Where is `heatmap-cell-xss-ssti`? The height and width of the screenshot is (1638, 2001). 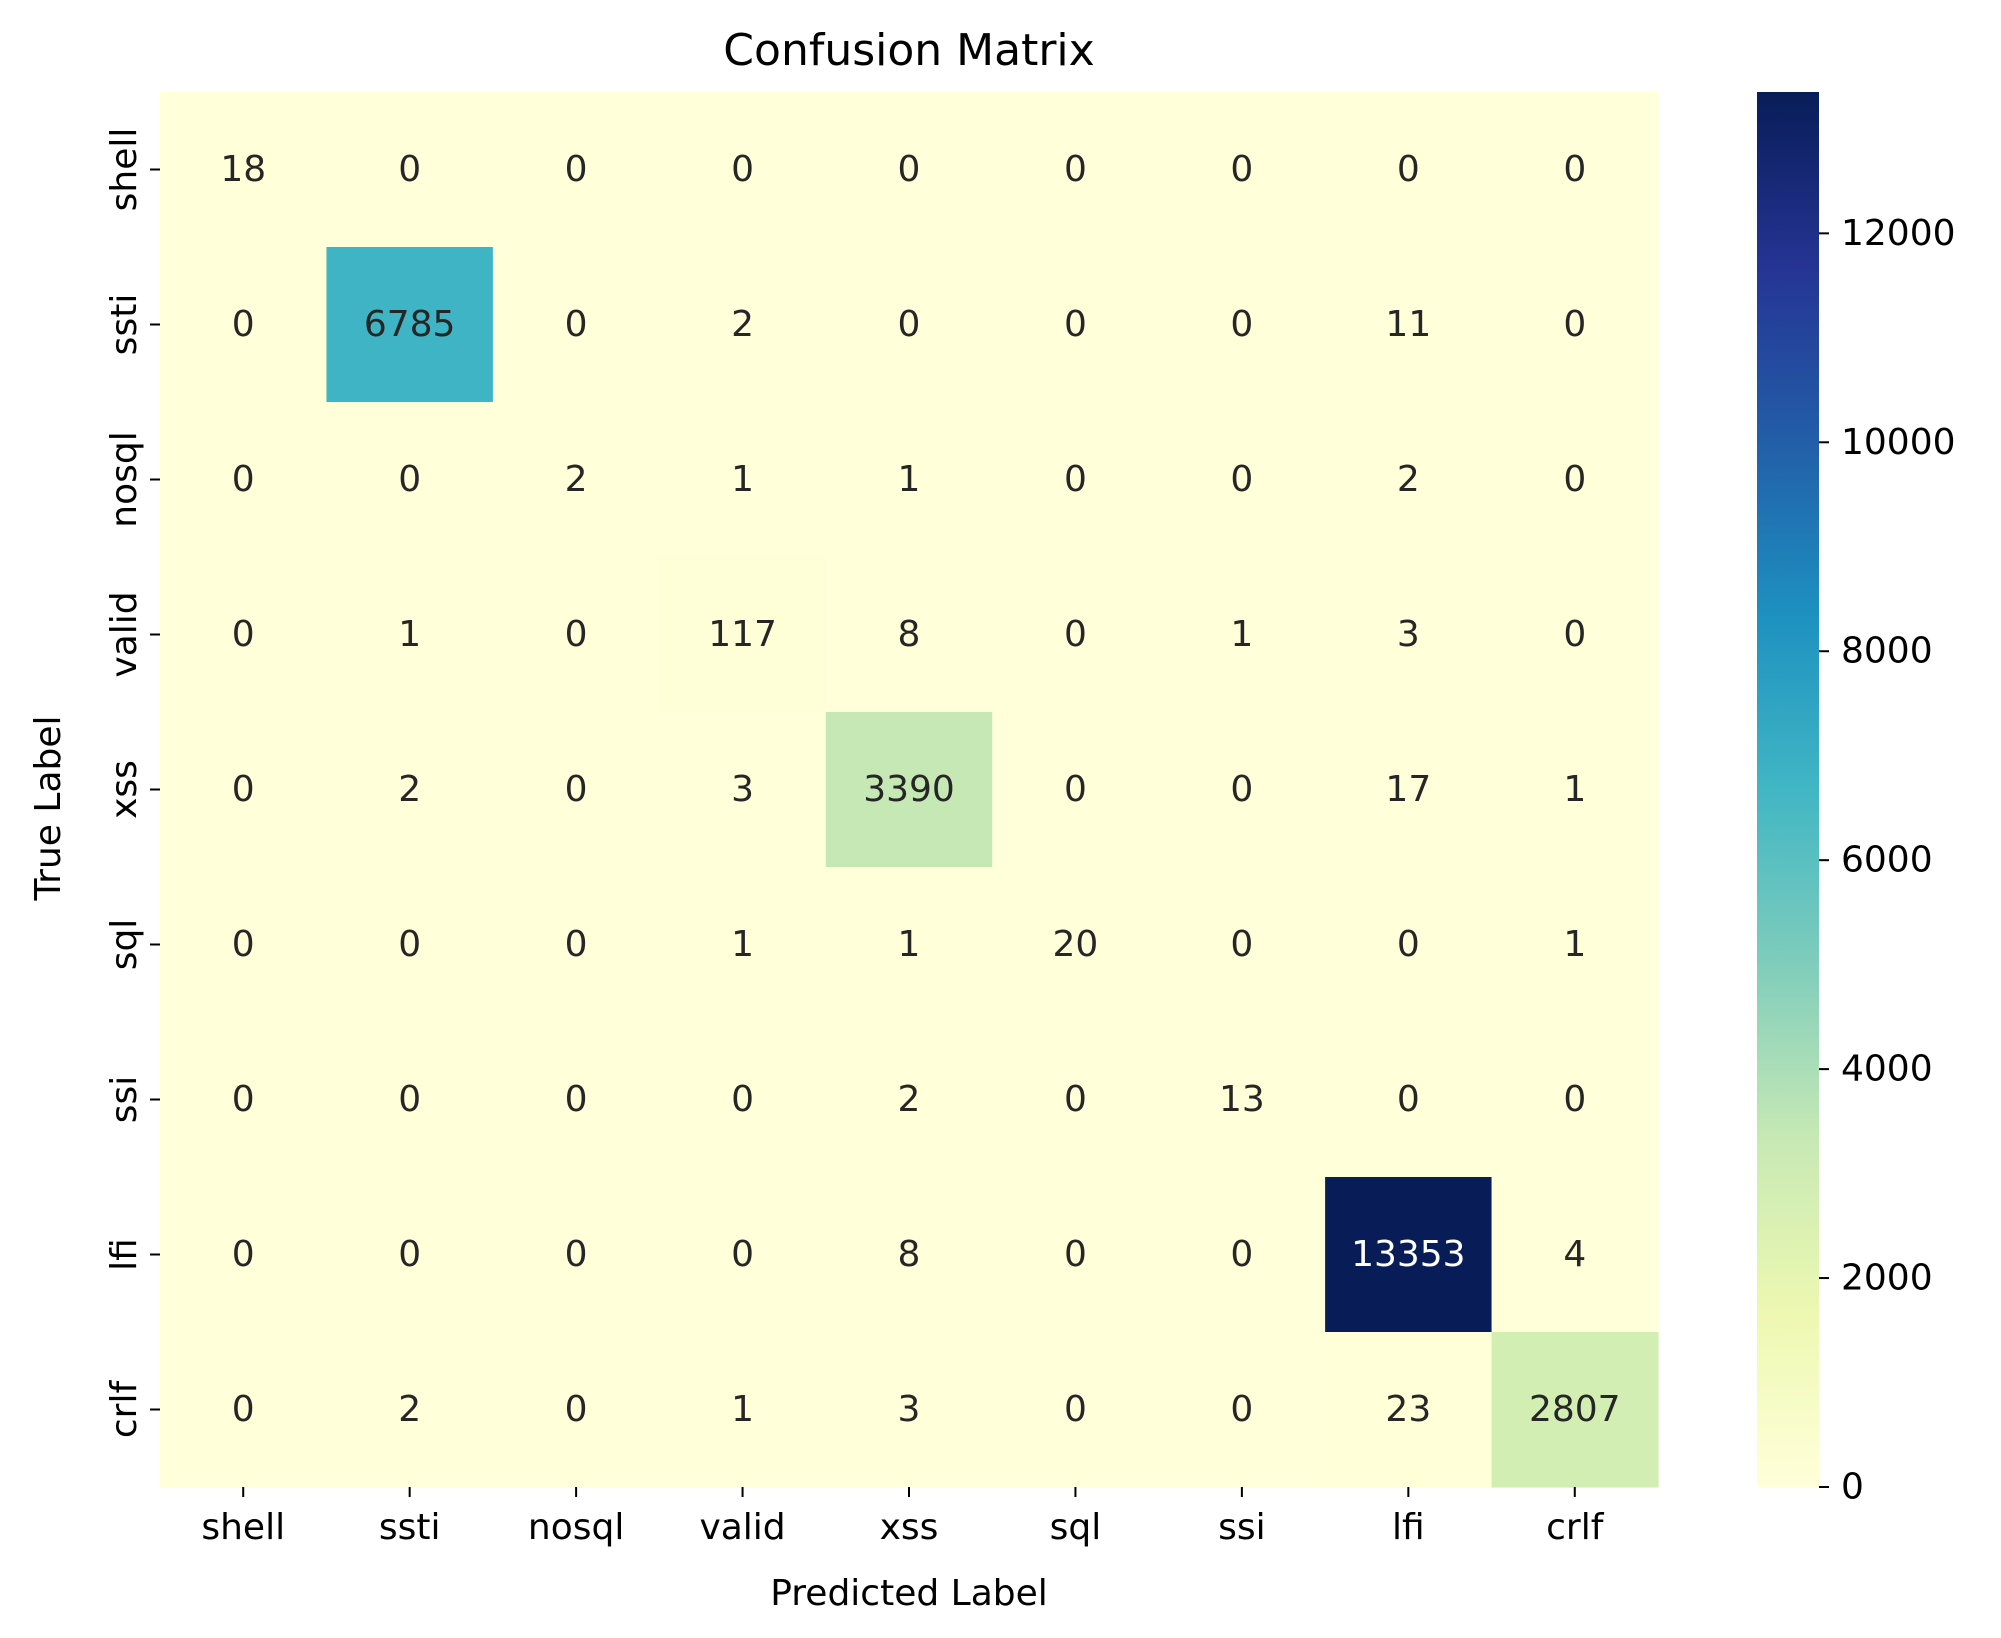 heatmap-cell-xss-ssti is located at coordinates (410, 790).